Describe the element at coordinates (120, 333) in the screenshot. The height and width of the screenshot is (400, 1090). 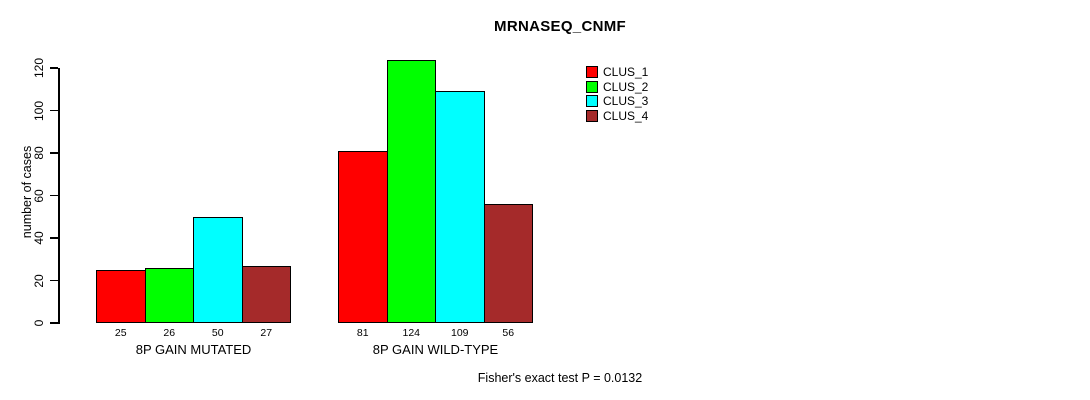
I see `bar-value-label: 25` at that location.